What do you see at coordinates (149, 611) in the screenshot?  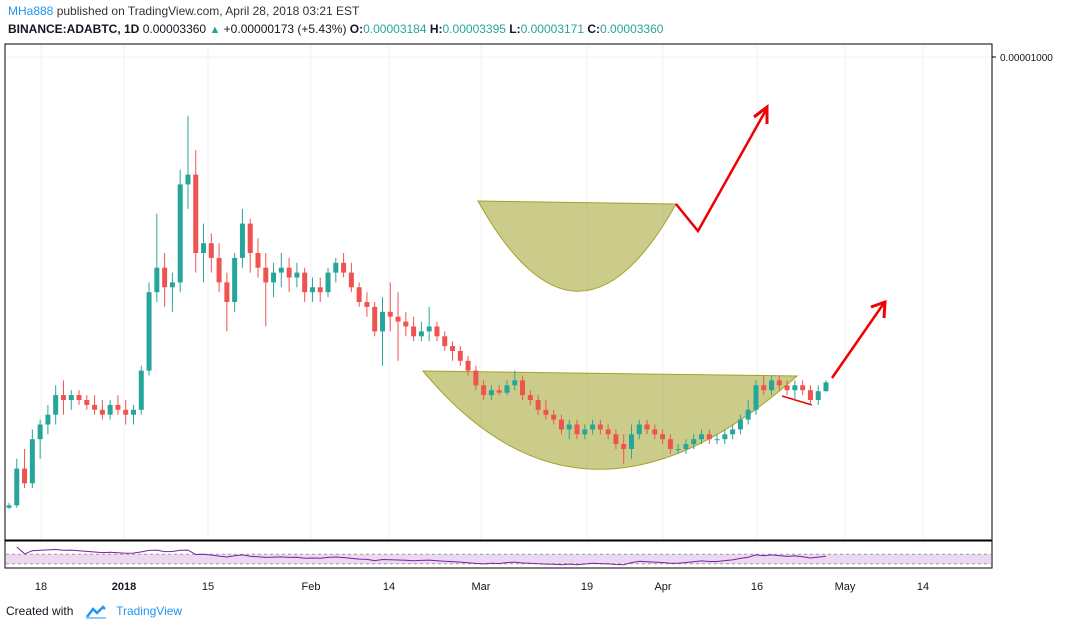 I see `tradingview-brand: TradingView` at bounding box center [149, 611].